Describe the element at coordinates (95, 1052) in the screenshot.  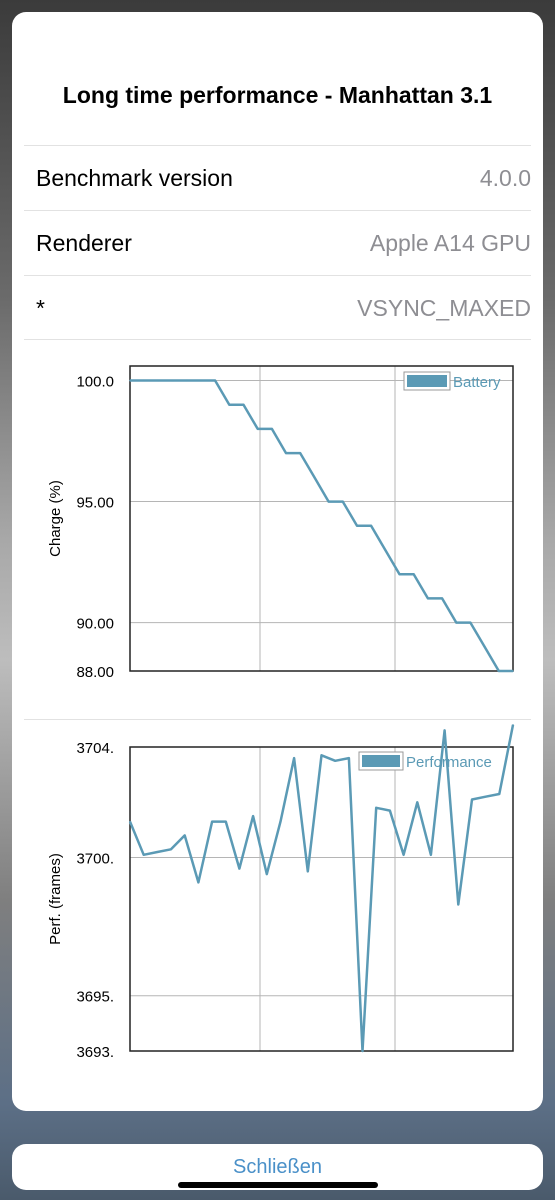
I see `y-tick-label: 3693.` at that location.